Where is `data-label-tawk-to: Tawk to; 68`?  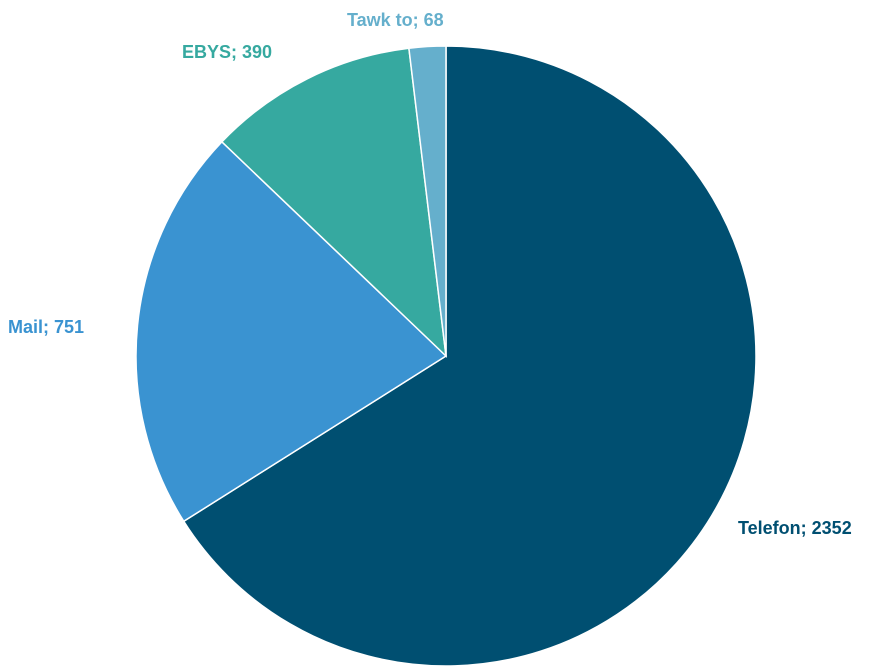 data-label-tawk-to: Tawk to; 68 is located at coordinates (395, 20).